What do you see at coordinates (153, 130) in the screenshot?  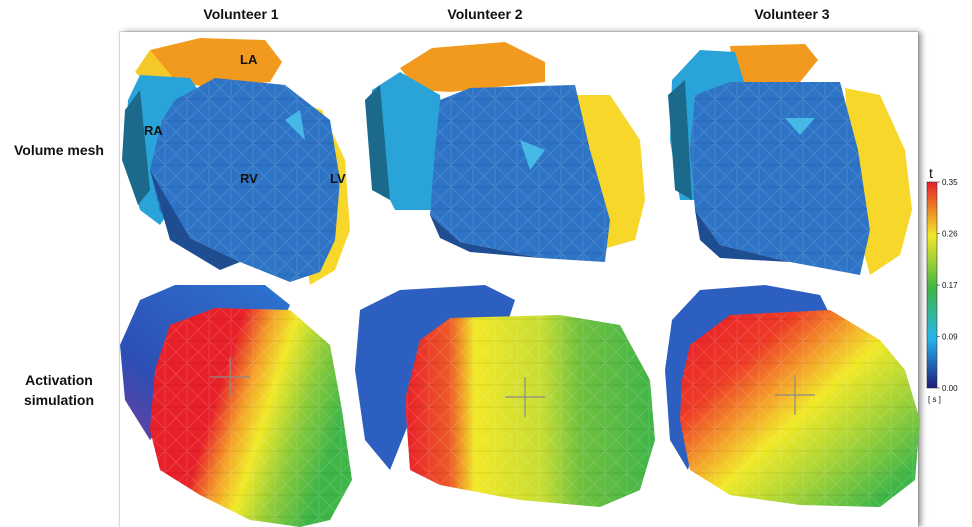 I see `label-ra: RA` at bounding box center [153, 130].